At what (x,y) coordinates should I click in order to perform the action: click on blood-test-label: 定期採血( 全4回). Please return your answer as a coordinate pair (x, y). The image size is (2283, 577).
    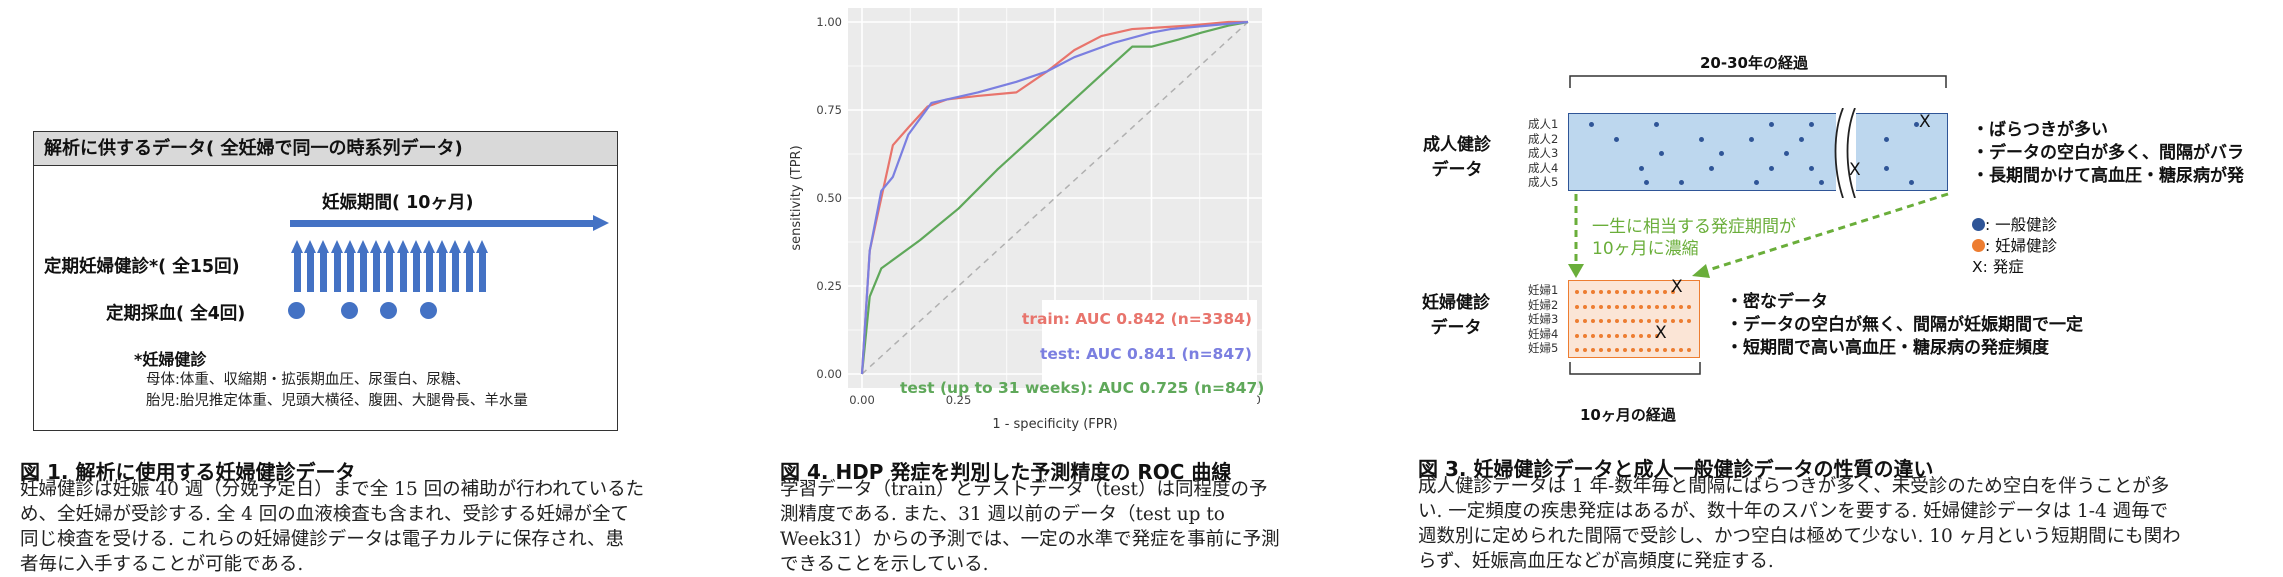
    Looking at the image, I should click on (176, 314).